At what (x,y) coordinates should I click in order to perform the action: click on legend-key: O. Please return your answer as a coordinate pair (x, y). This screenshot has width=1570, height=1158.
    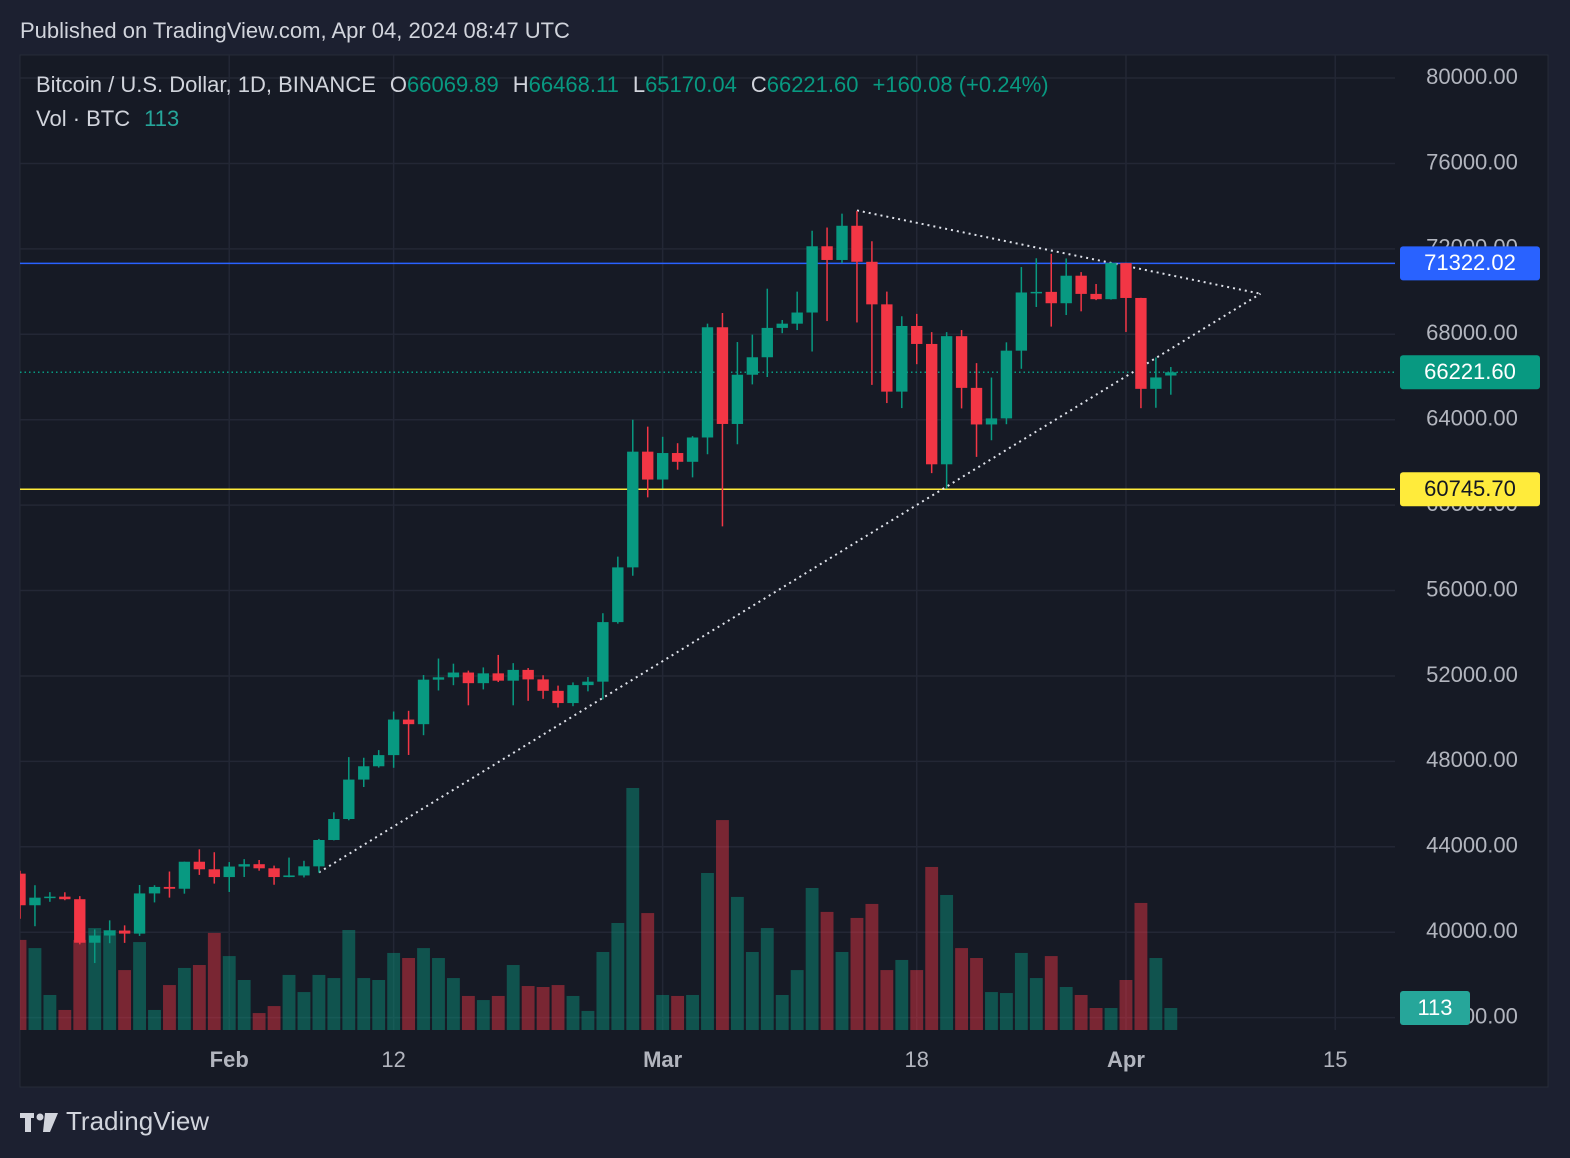
    Looking at the image, I should click on (398, 84).